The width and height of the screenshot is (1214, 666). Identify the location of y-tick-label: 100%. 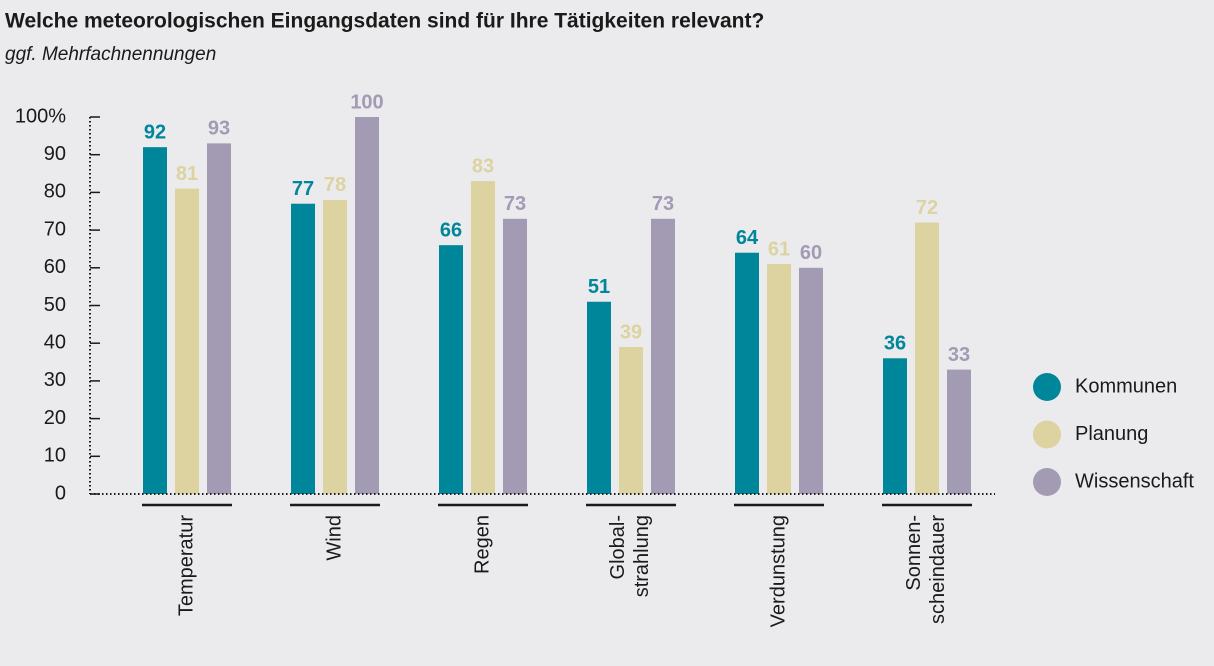
(40, 116).